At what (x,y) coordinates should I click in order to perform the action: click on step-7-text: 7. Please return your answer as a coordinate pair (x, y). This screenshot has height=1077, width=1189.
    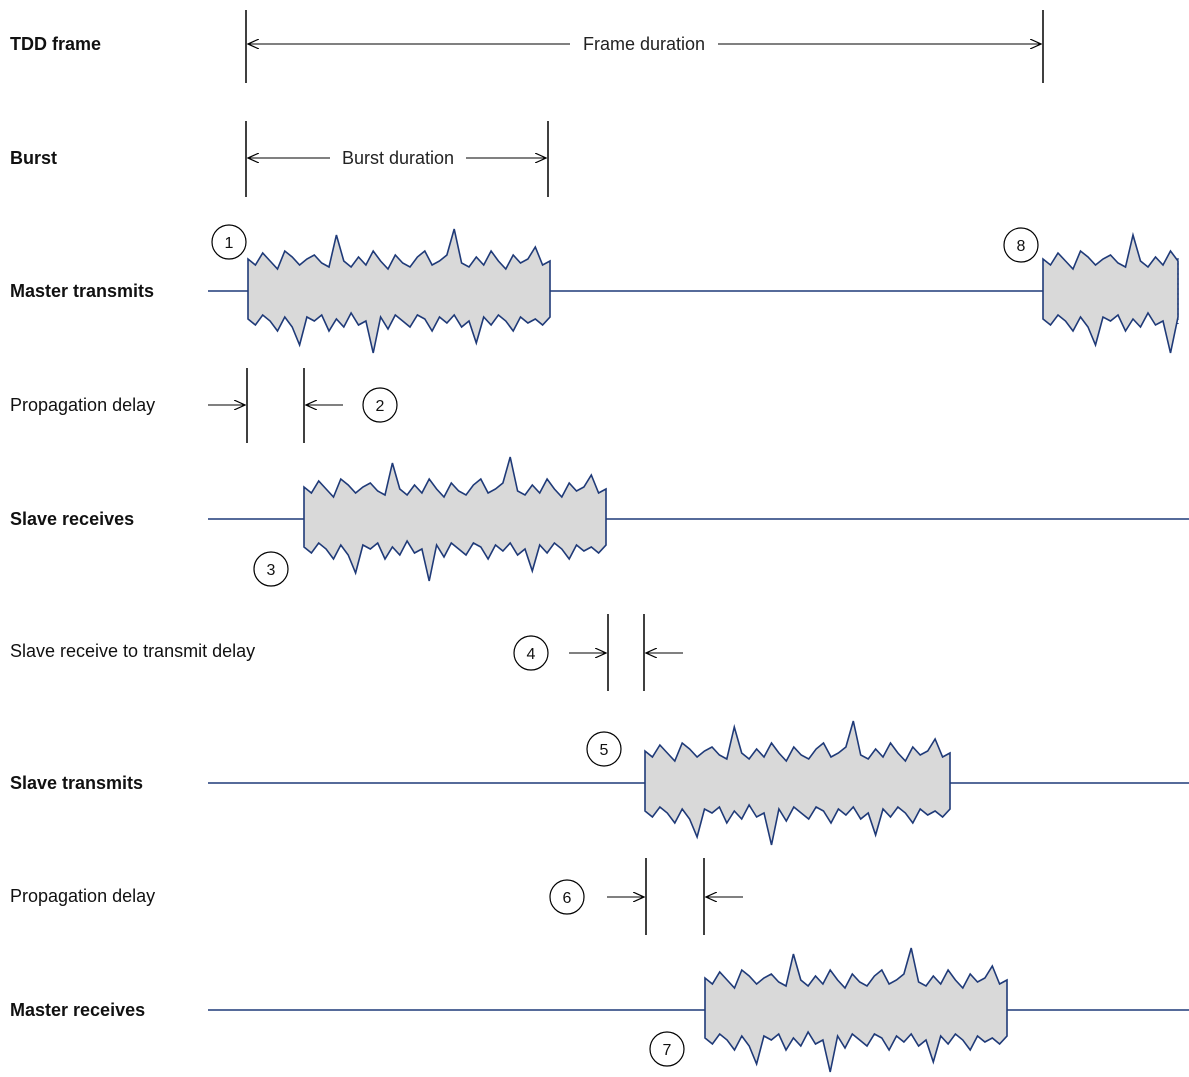
    Looking at the image, I should click on (667, 1050).